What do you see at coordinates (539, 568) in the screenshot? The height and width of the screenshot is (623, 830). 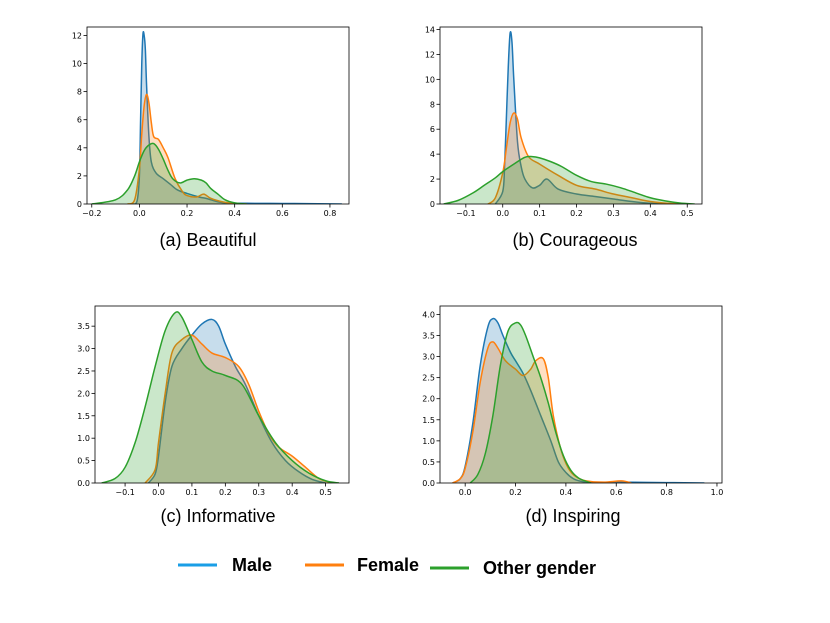 I see `legend-label-other: Other gender` at bounding box center [539, 568].